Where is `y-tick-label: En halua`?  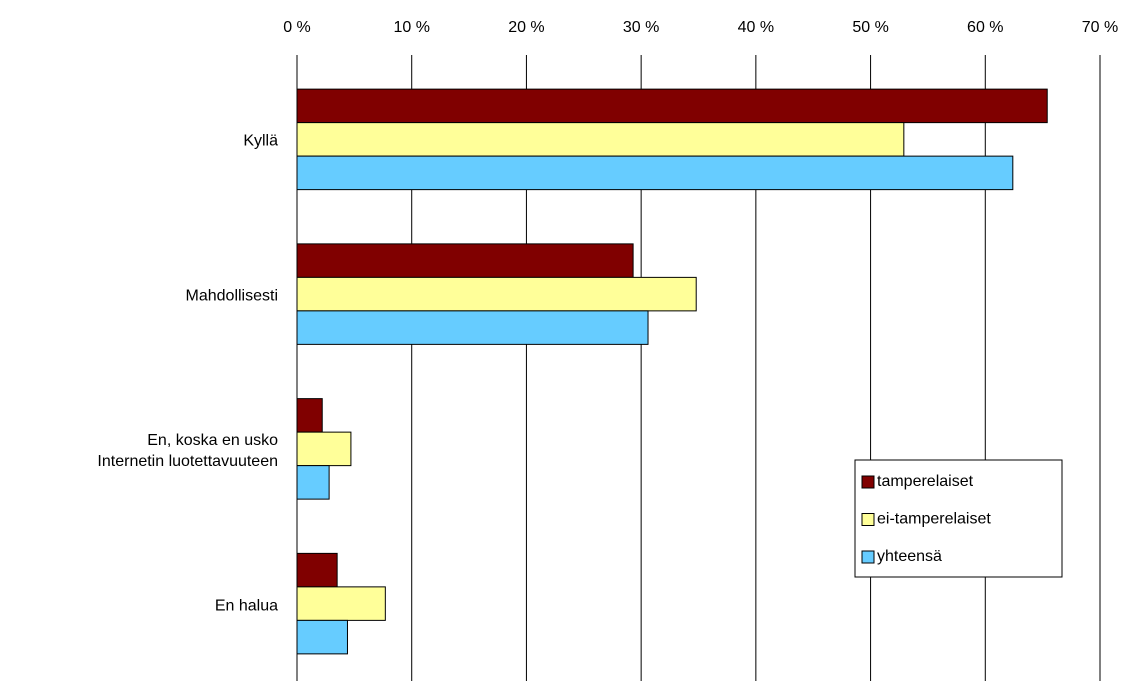 y-tick-label: En halua is located at coordinates (246, 606).